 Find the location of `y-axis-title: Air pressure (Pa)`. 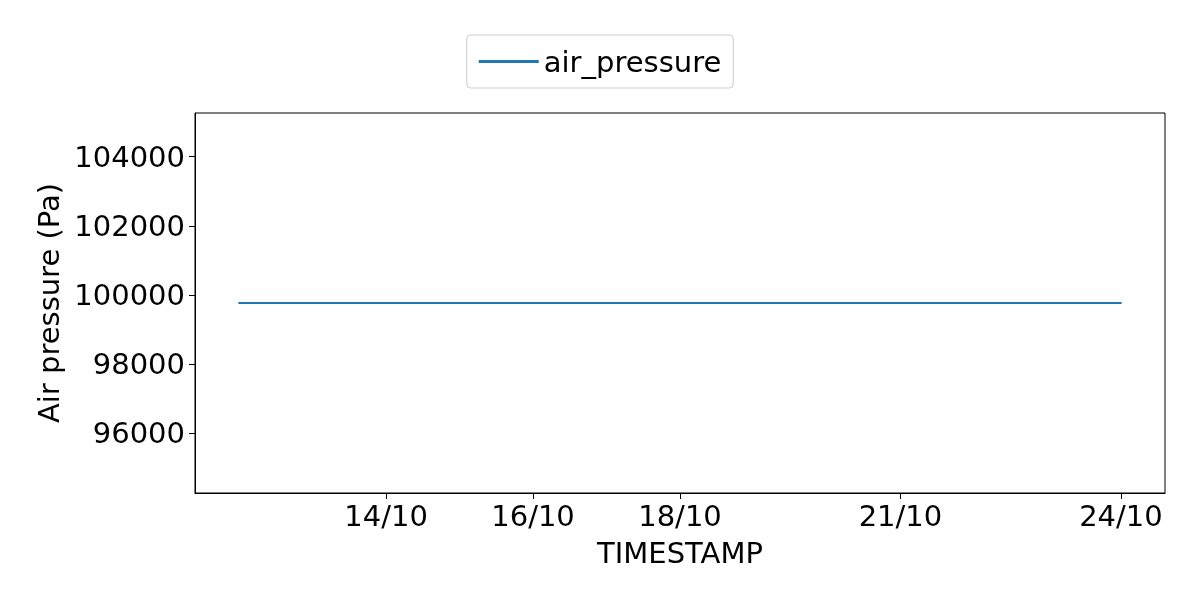

y-axis-title: Air pressure (Pa) is located at coordinates (48, 303).